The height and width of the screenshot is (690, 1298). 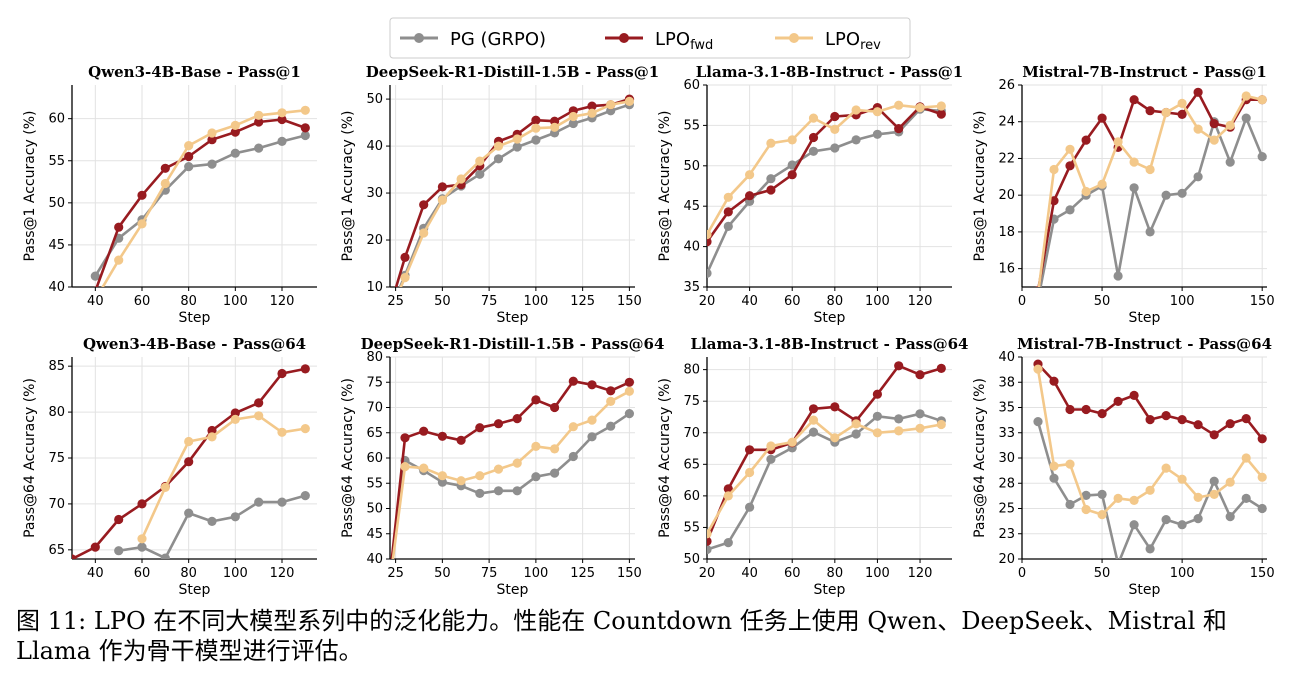 What do you see at coordinates (691, 125) in the screenshot?
I see `y-tick-label: 55` at bounding box center [691, 125].